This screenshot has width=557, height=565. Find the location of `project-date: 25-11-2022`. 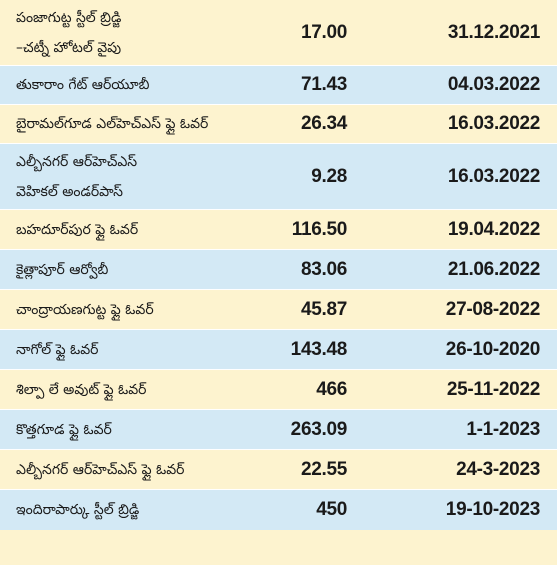

project-date: 25-11-2022 is located at coordinates (493, 389).